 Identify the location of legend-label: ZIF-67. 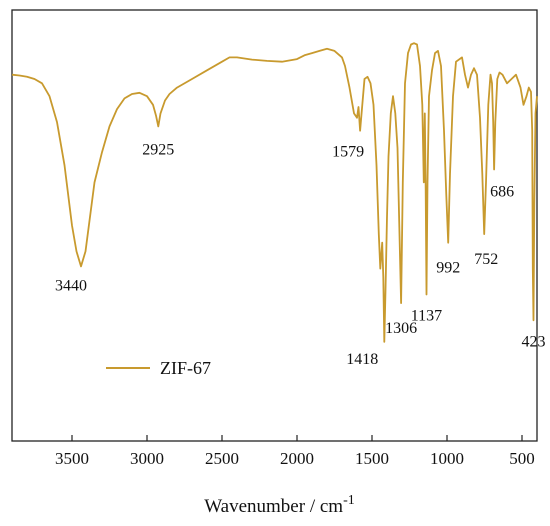
(185, 368).